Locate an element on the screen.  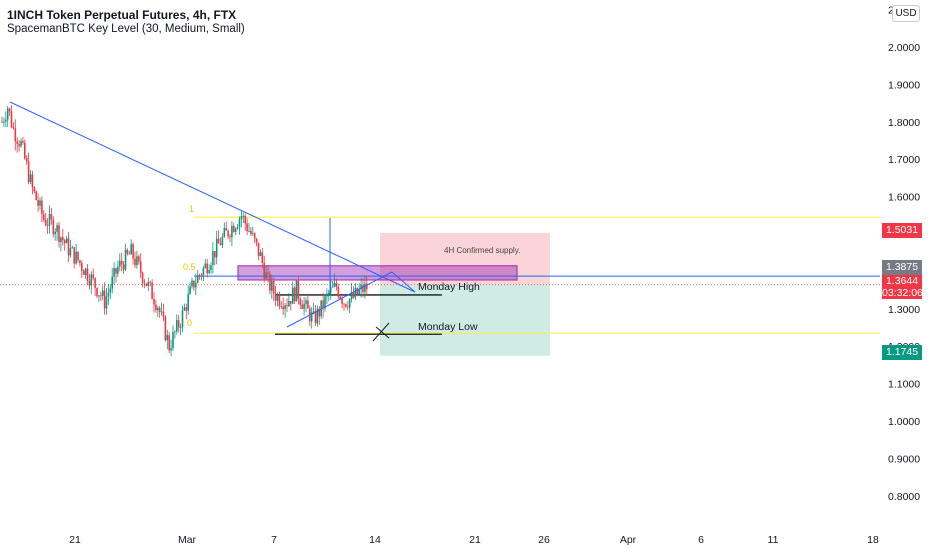
time-tick-label: 21 is located at coordinates (75, 540).